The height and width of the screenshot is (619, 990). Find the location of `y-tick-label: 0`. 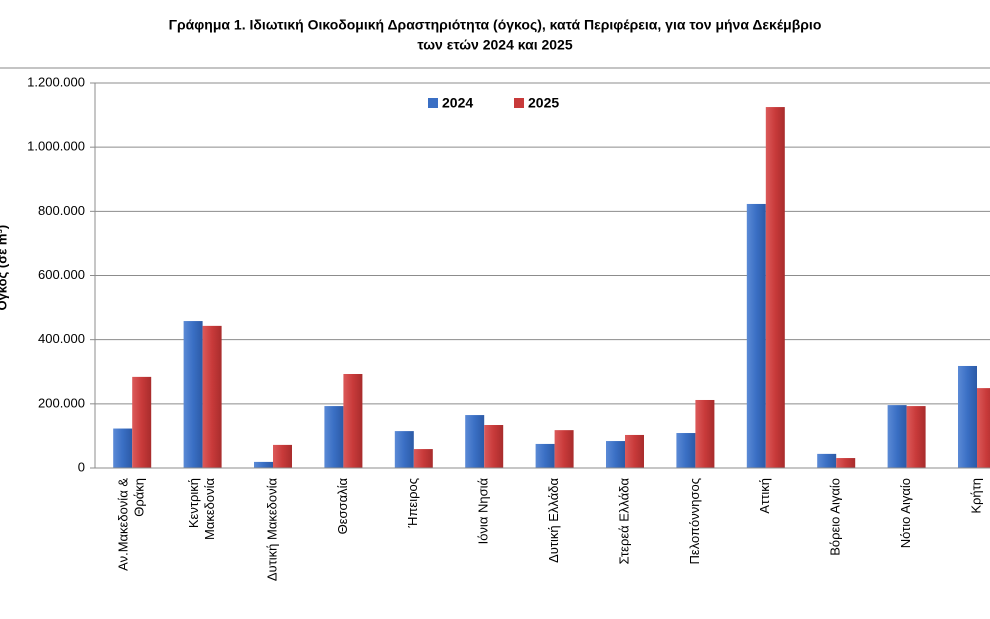

y-tick-label: 0 is located at coordinates (81, 466).